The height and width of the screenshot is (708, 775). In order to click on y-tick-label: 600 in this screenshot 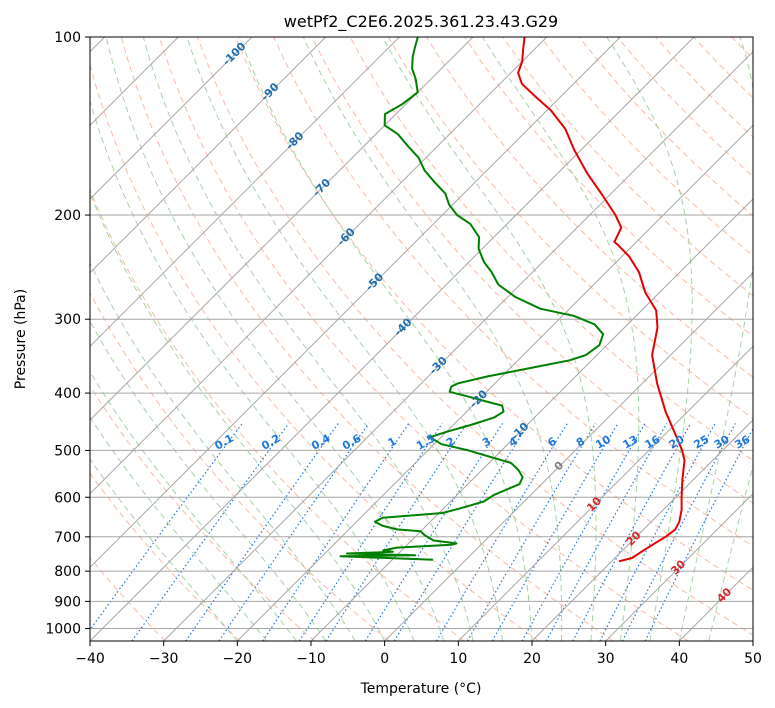, I will do `click(67, 498)`.